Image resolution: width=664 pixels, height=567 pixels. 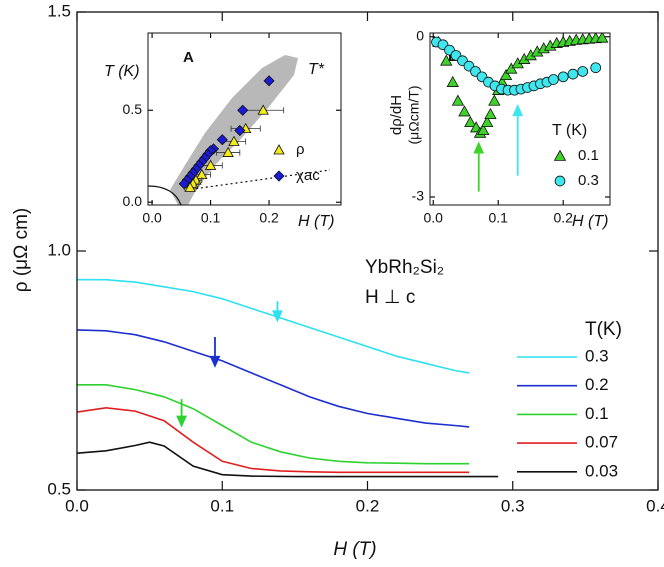 What do you see at coordinates (513, 505) in the screenshot?
I see `x-tick-label: 0.3` at bounding box center [513, 505].